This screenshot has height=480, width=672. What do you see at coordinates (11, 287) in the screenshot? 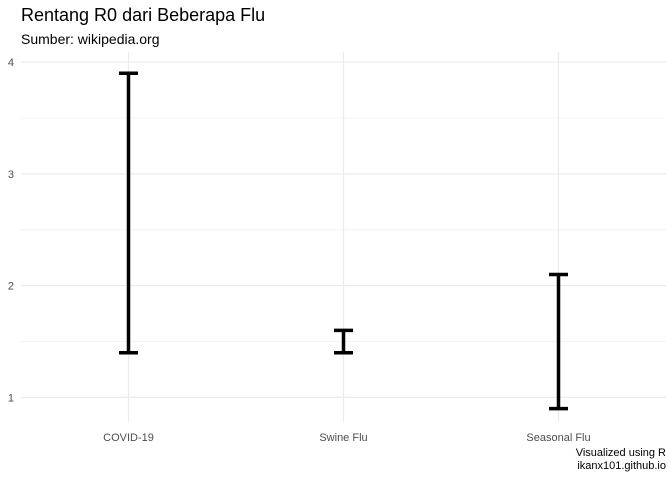
I see `y-tick-label: 2` at bounding box center [11, 287].